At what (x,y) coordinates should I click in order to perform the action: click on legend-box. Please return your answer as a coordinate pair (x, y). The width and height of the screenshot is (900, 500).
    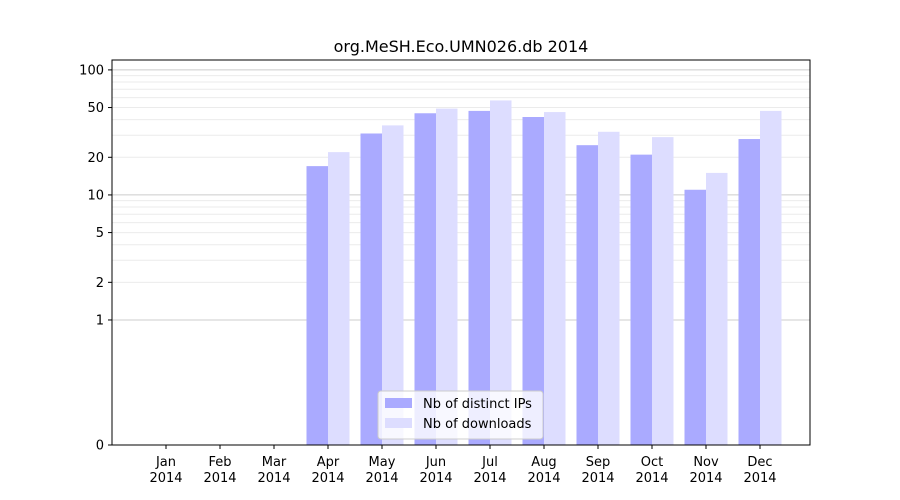
    Looking at the image, I should click on (460, 415).